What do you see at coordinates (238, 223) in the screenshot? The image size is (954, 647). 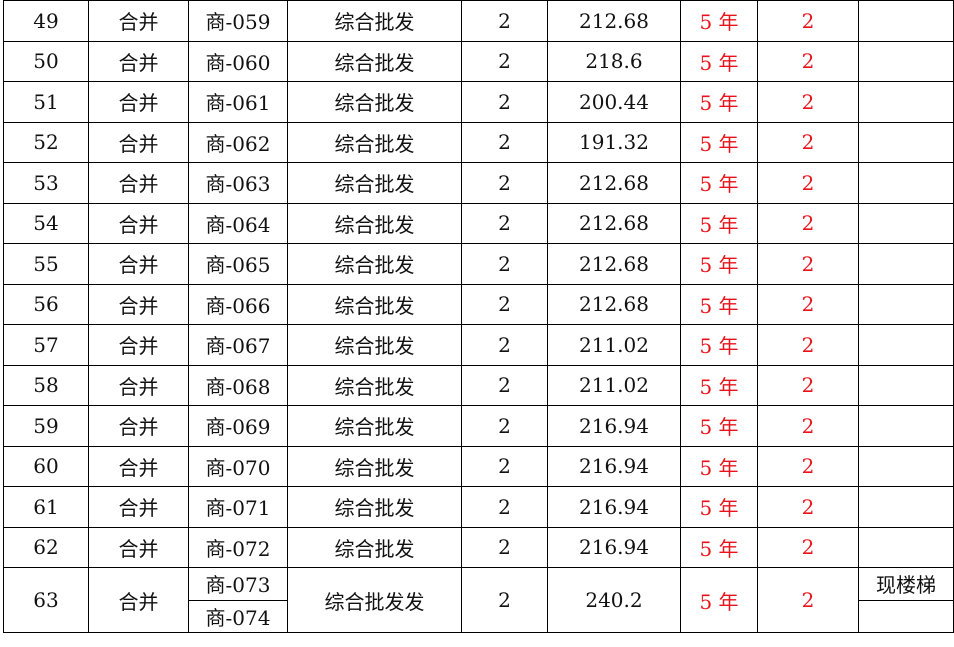 I see `shop-code-cell: 商-064` at bounding box center [238, 223].